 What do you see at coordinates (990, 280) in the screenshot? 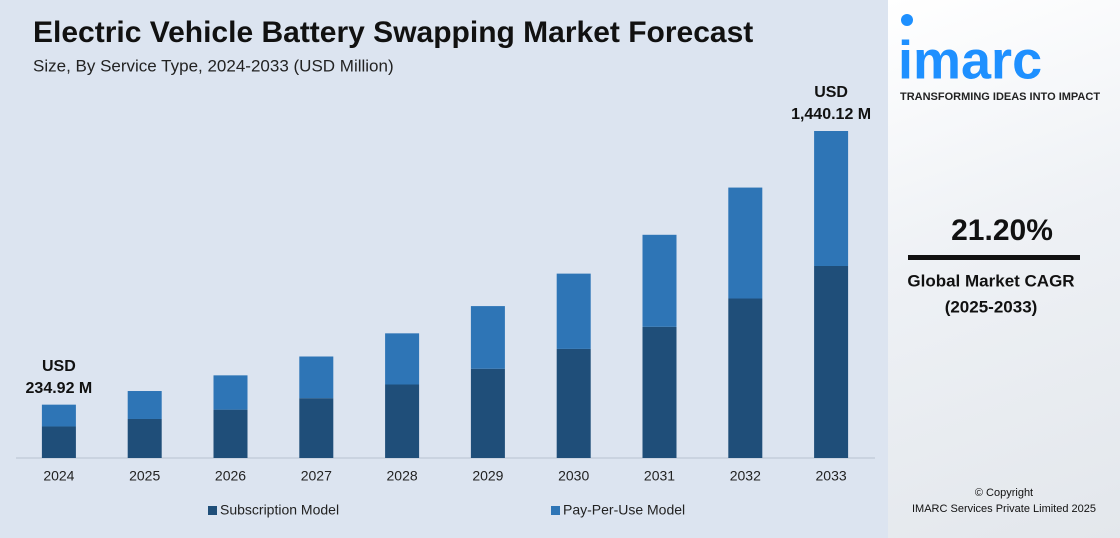
I see `cagr-label: Global Market CAGR` at bounding box center [990, 280].